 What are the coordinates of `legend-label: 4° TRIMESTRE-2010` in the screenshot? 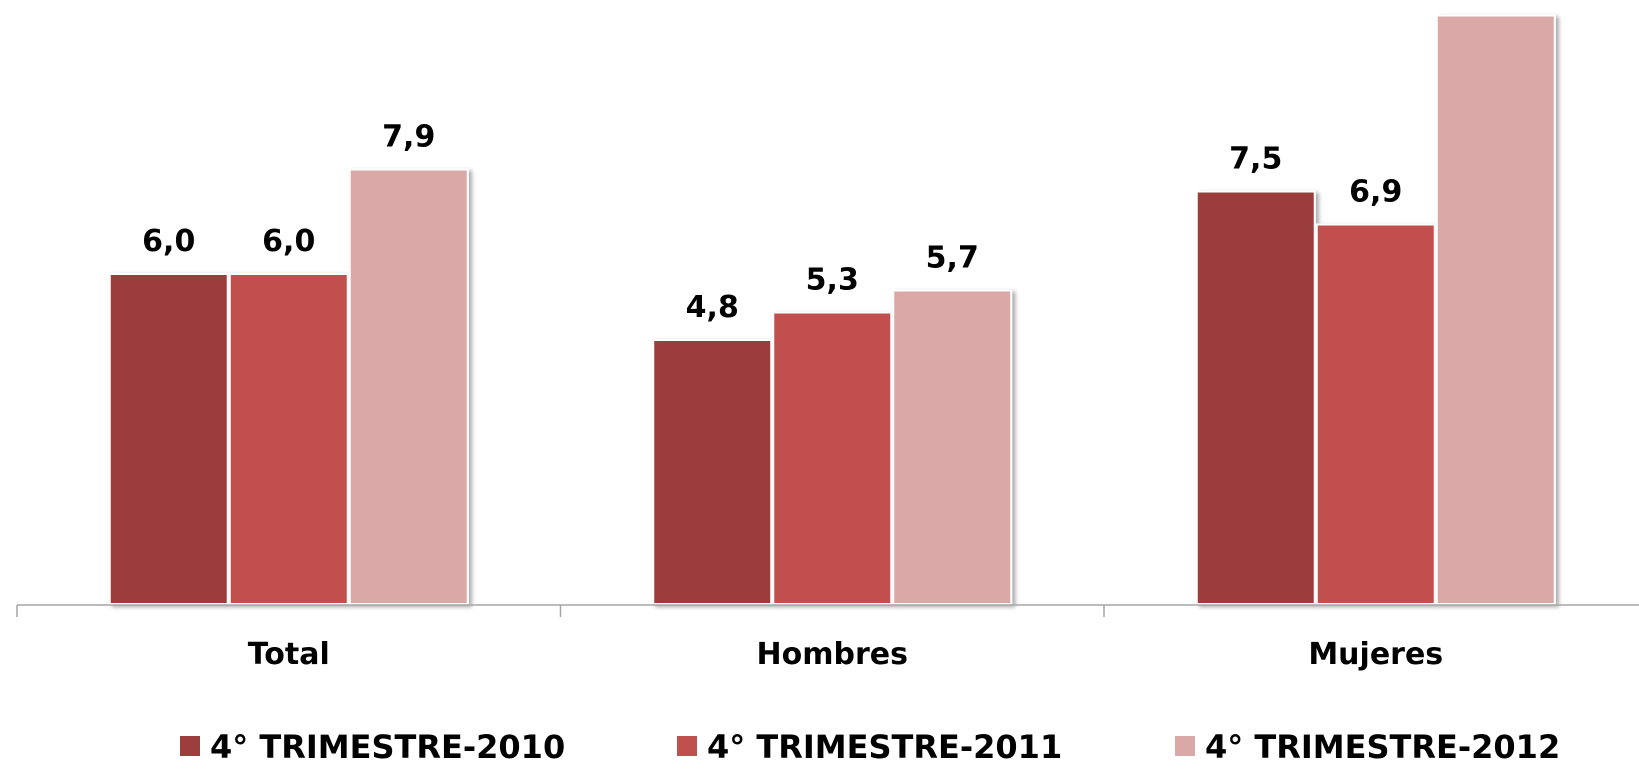 It's located at (387, 747).